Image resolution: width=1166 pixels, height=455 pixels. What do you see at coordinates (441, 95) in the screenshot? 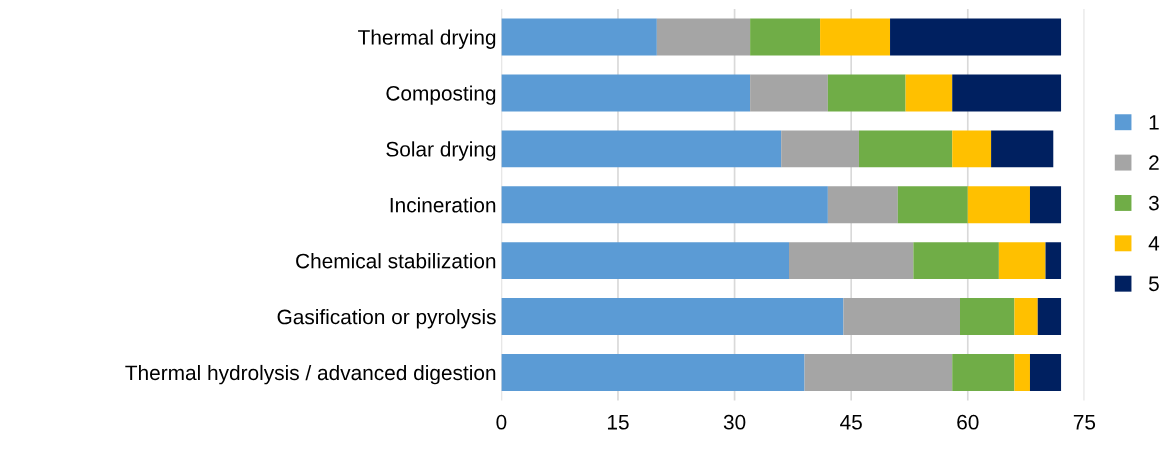
I see `y-tick-label: Composting` at bounding box center [441, 95].